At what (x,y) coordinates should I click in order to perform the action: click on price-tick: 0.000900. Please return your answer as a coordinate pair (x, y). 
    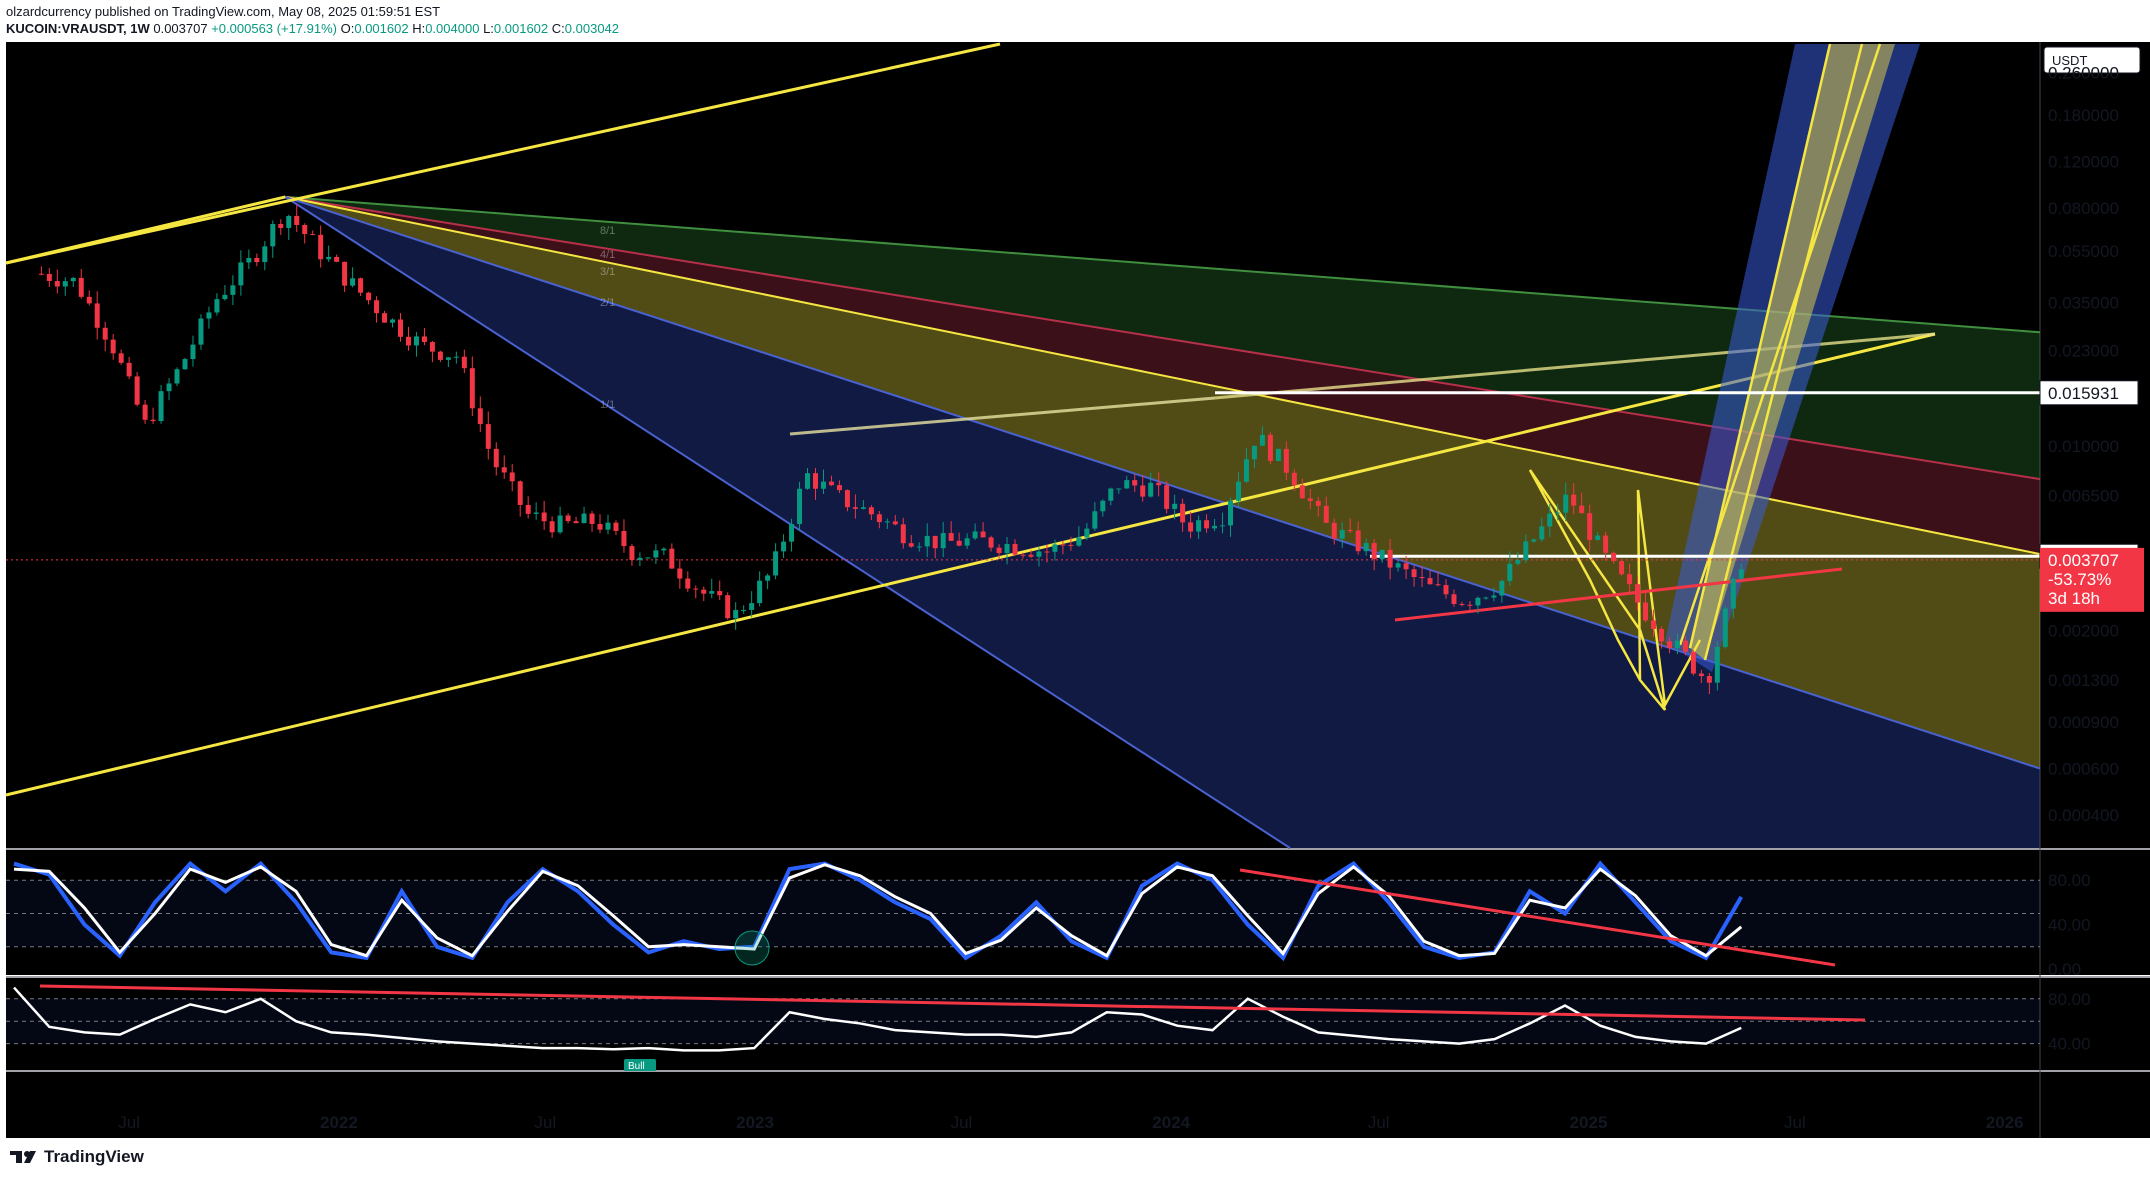
    Looking at the image, I should click on (2083, 722).